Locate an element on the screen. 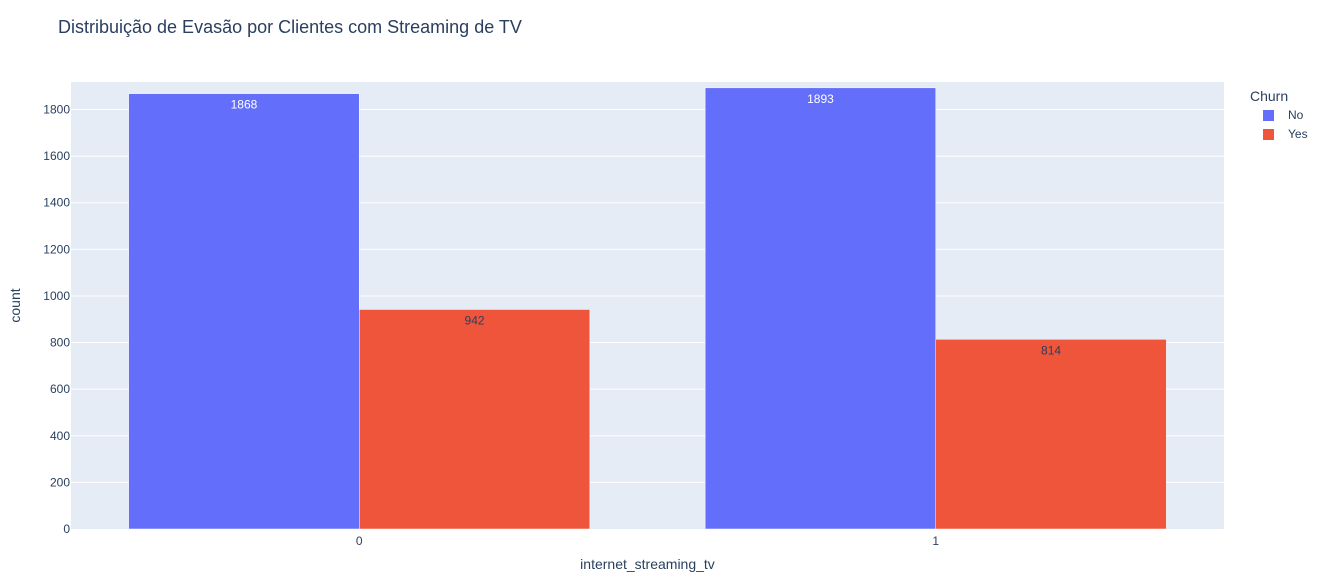 Image resolution: width=1320 pixels, height=583 pixels. legend: Churn No Yes is located at coordinates (1279, 114).